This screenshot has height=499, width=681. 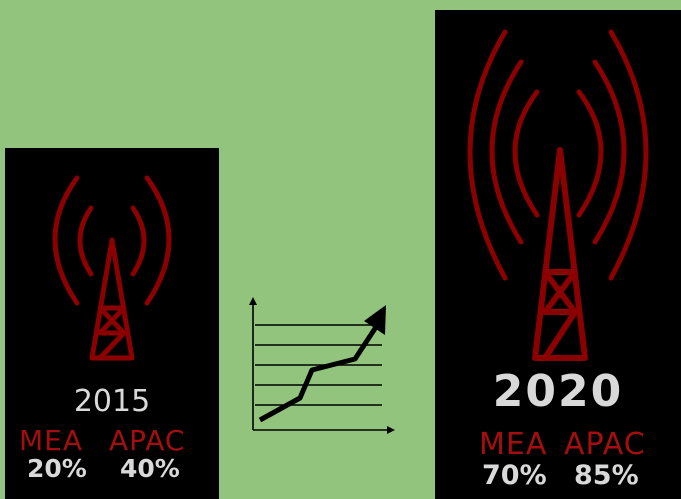 I want to click on growth-chart-icon, so click(x=322, y=365).